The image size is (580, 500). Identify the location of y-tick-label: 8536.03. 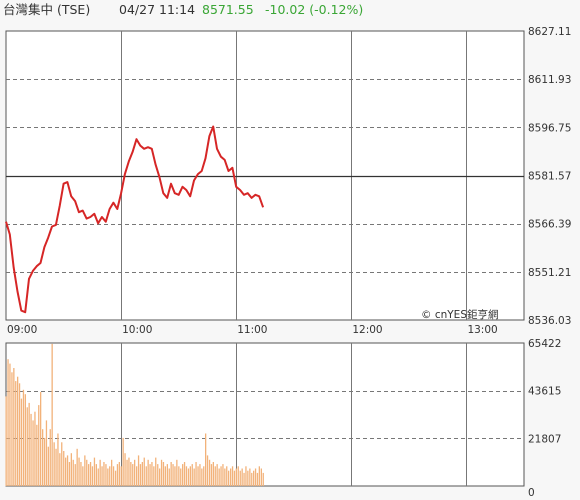
(549, 321).